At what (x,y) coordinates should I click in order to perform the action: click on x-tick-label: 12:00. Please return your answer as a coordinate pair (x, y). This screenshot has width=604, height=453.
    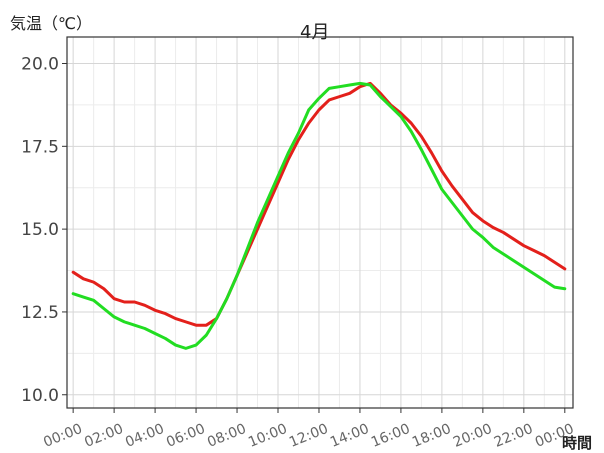
    Looking at the image, I should click on (308, 435).